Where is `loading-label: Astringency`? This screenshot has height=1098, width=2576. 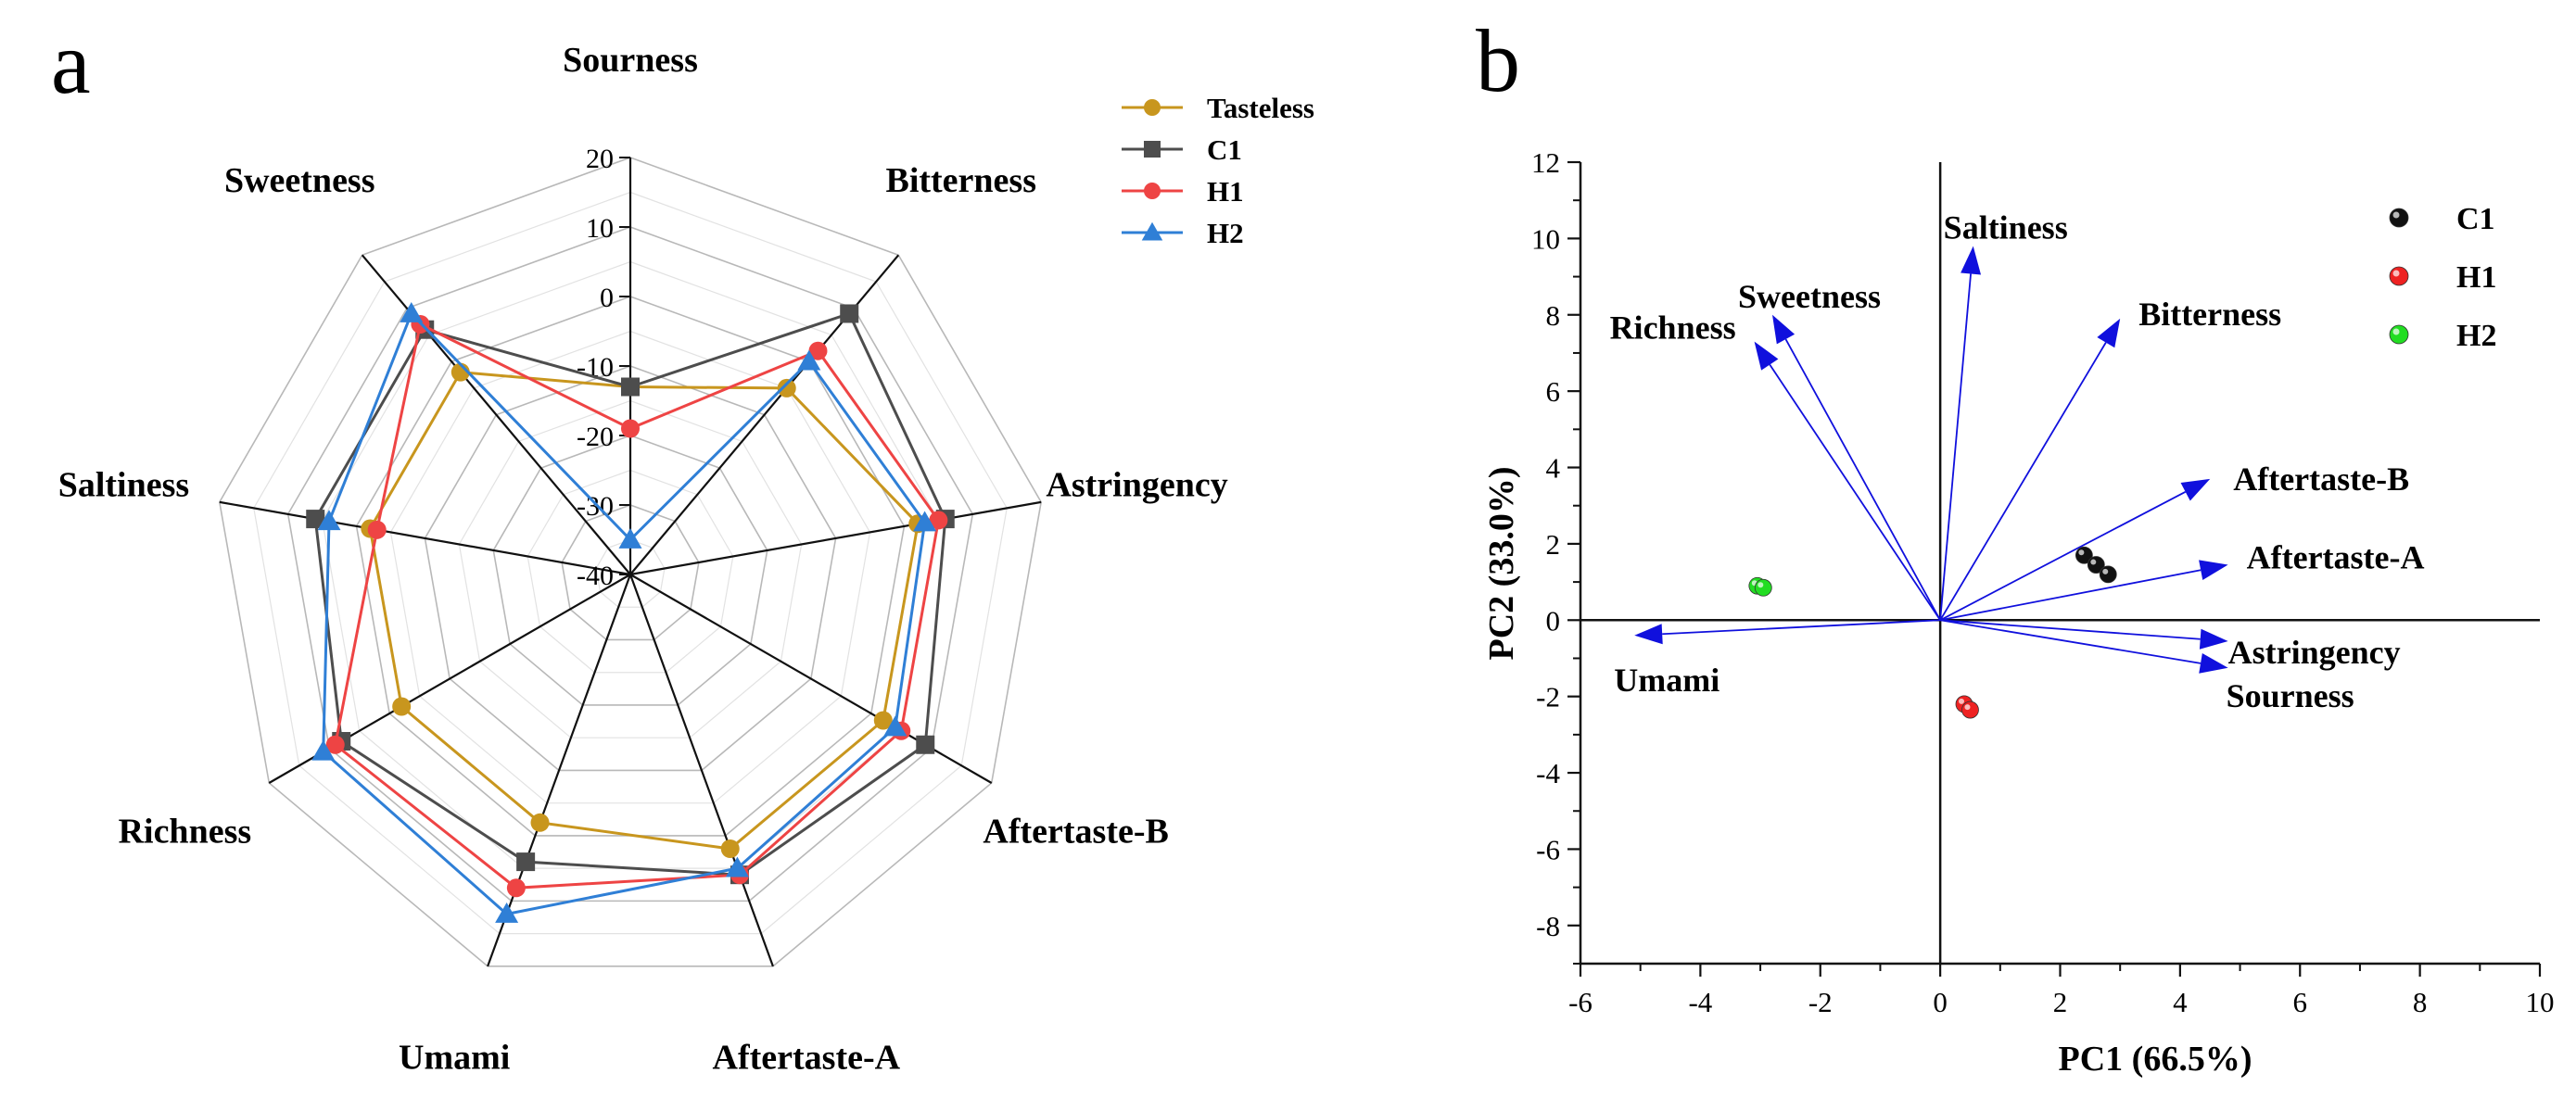
loading-label: Astringency is located at coordinates (2314, 652).